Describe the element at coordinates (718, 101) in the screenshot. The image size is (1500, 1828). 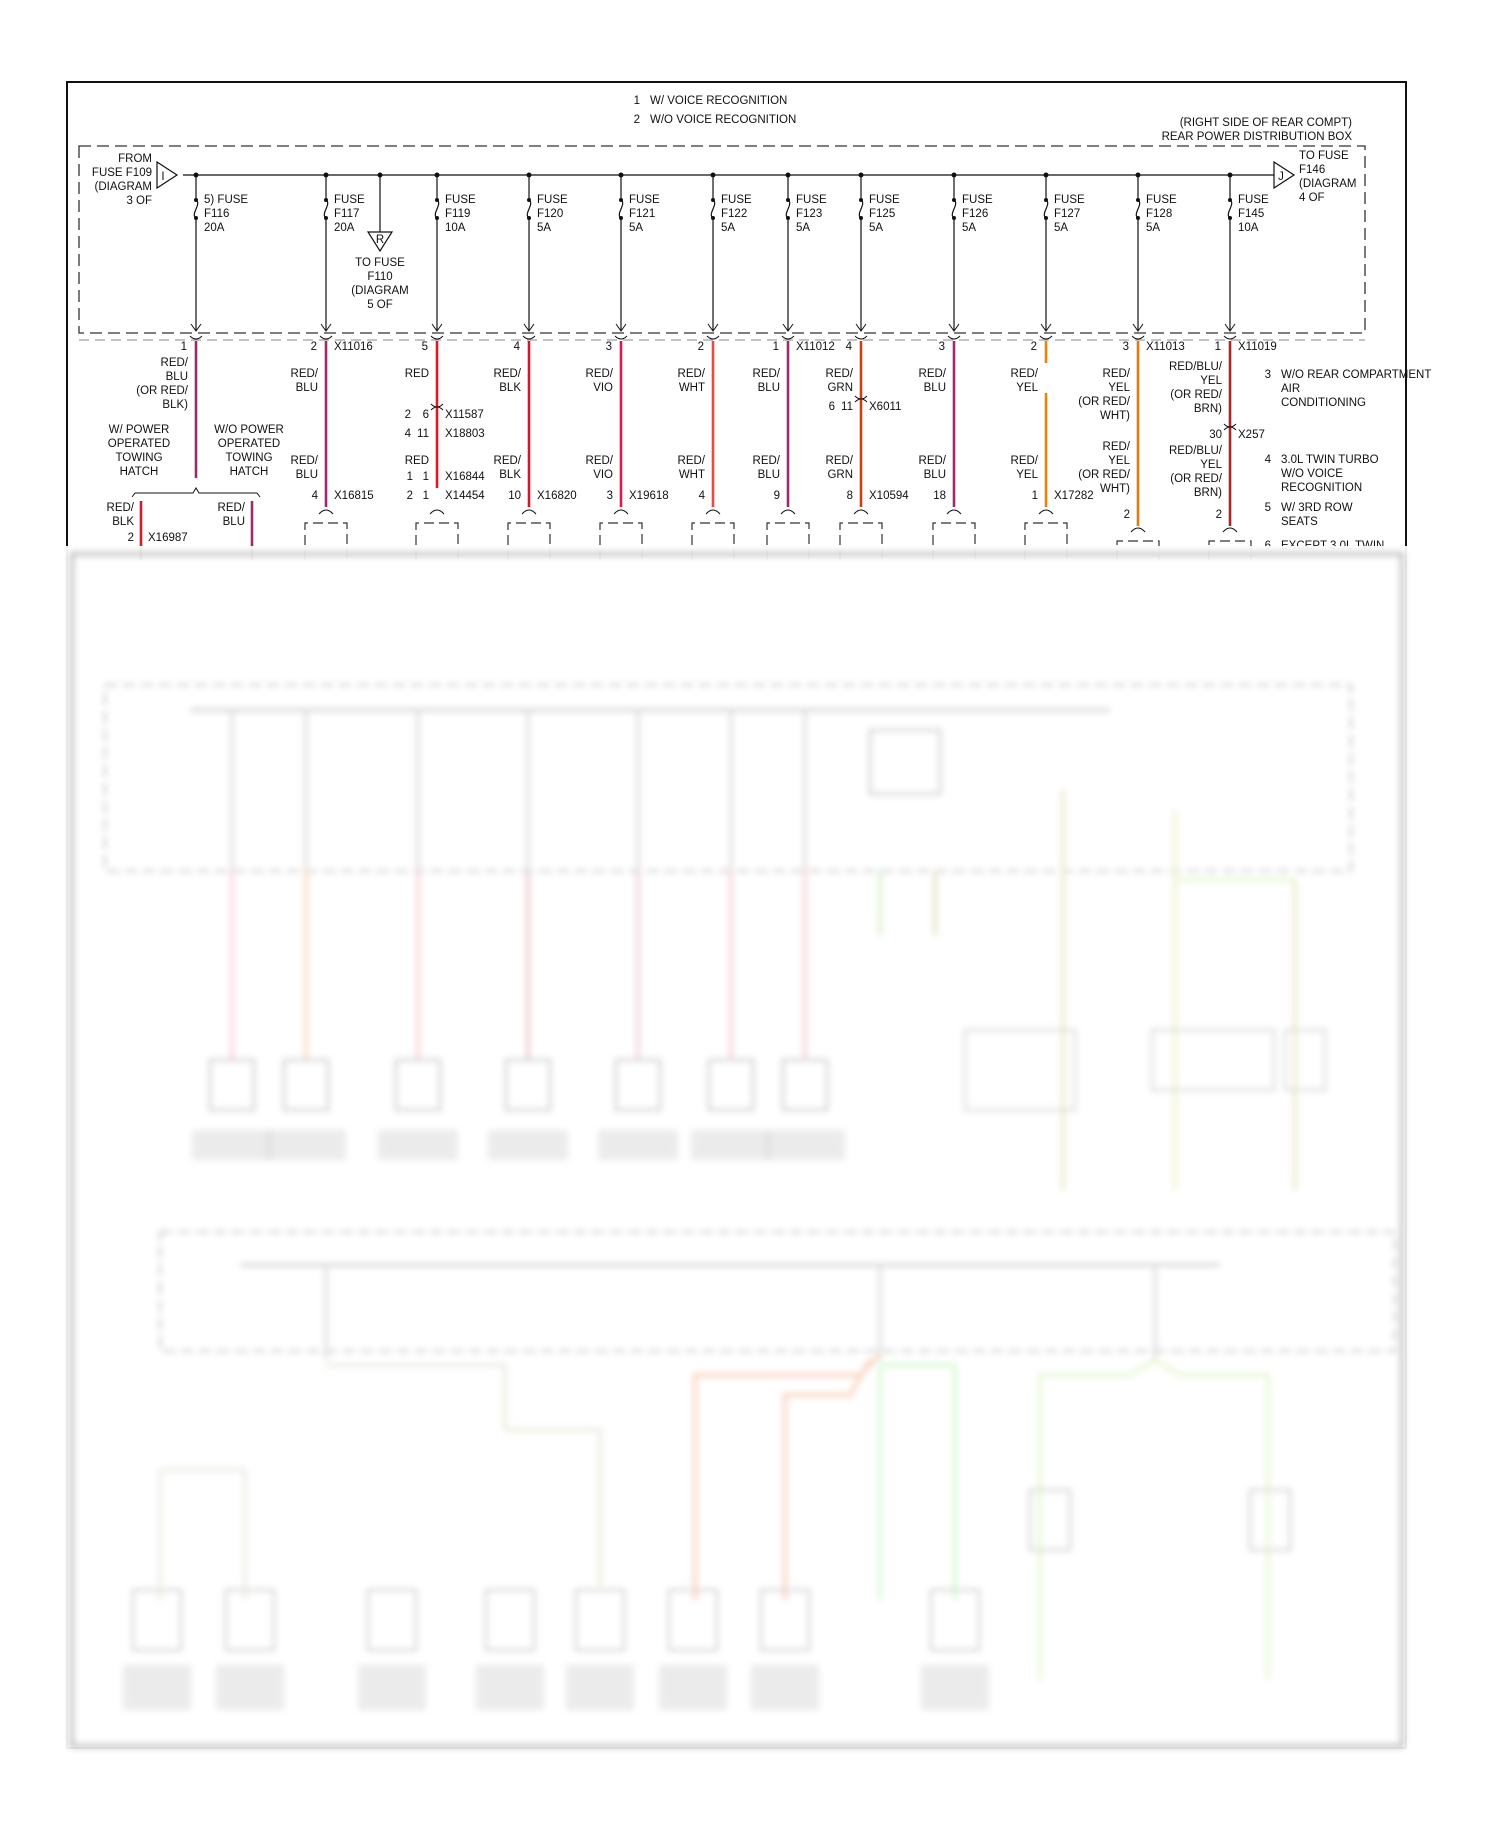
I see `note-text: W/ VOICE RECOGNITION` at that location.